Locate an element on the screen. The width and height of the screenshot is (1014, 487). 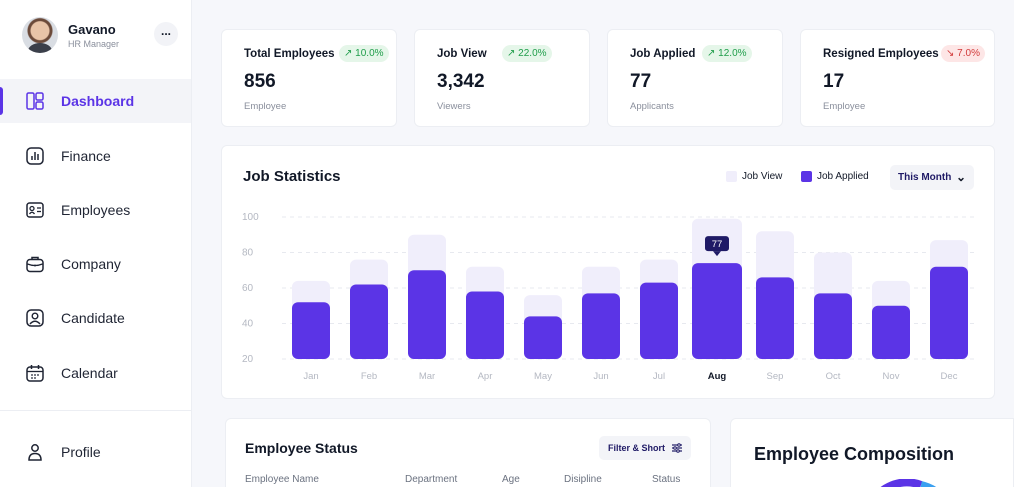
sidebar-item-calendar: Calendar is located at coordinates (95, 373).